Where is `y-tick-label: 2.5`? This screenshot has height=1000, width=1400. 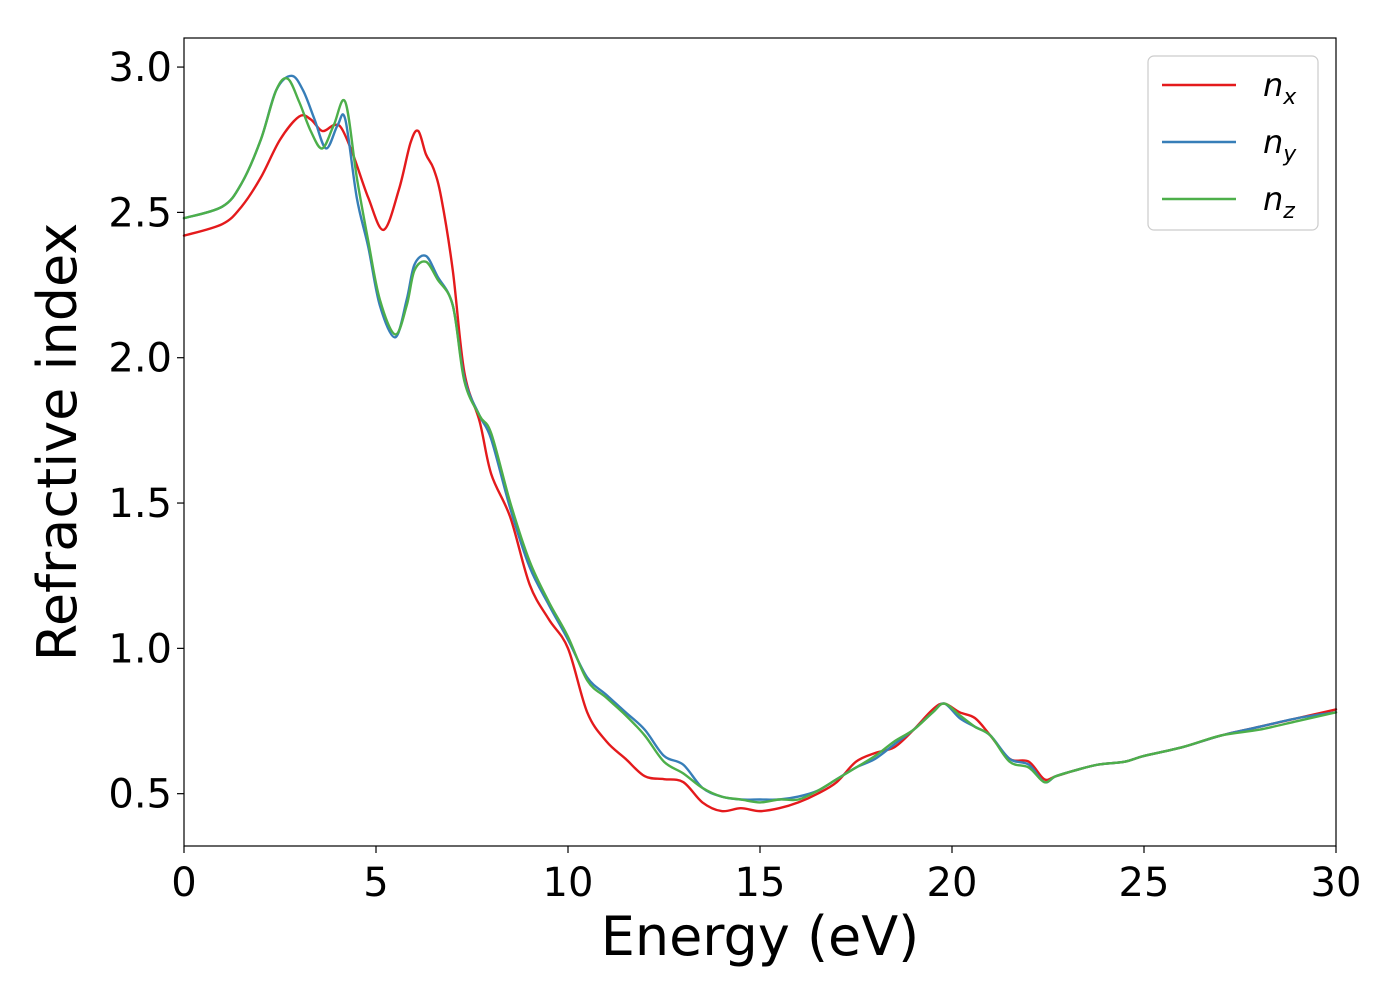
y-tick-label: 2.5 is located at coordinates (140, 213).